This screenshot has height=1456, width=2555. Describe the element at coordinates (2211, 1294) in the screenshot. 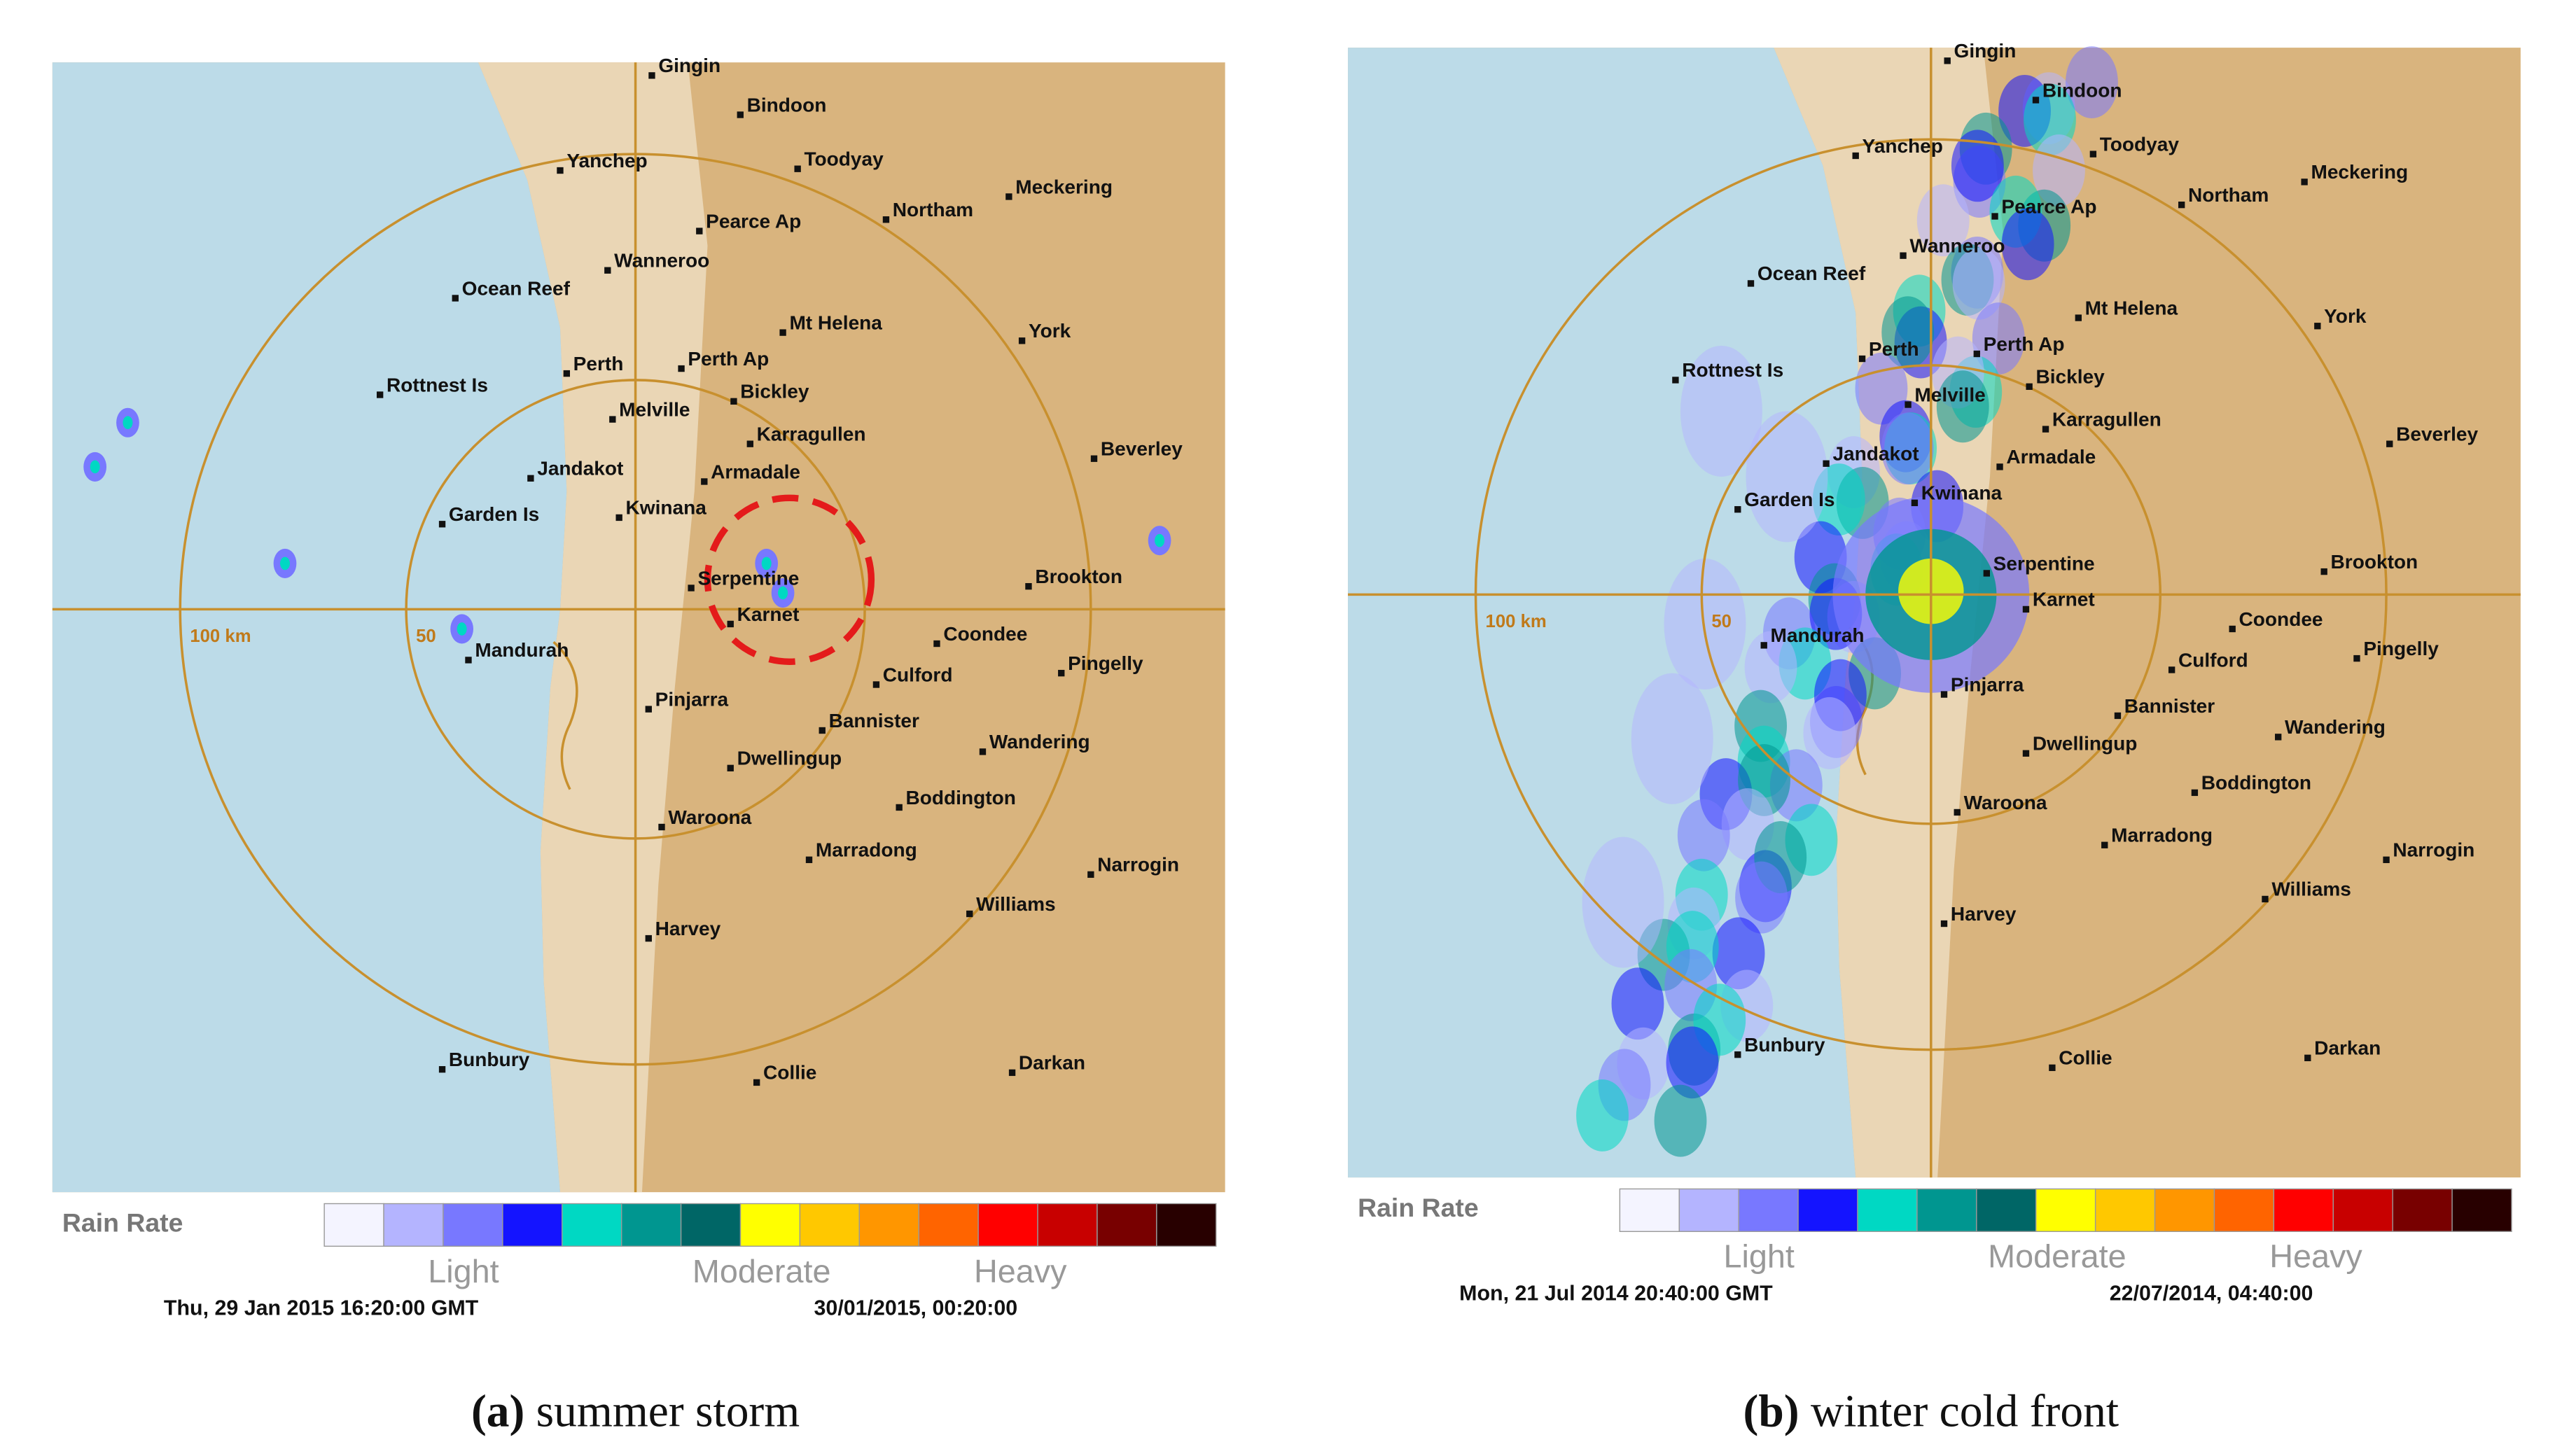

I see `timestamp-local: 22/07/2014, 04:40:00` at that location.